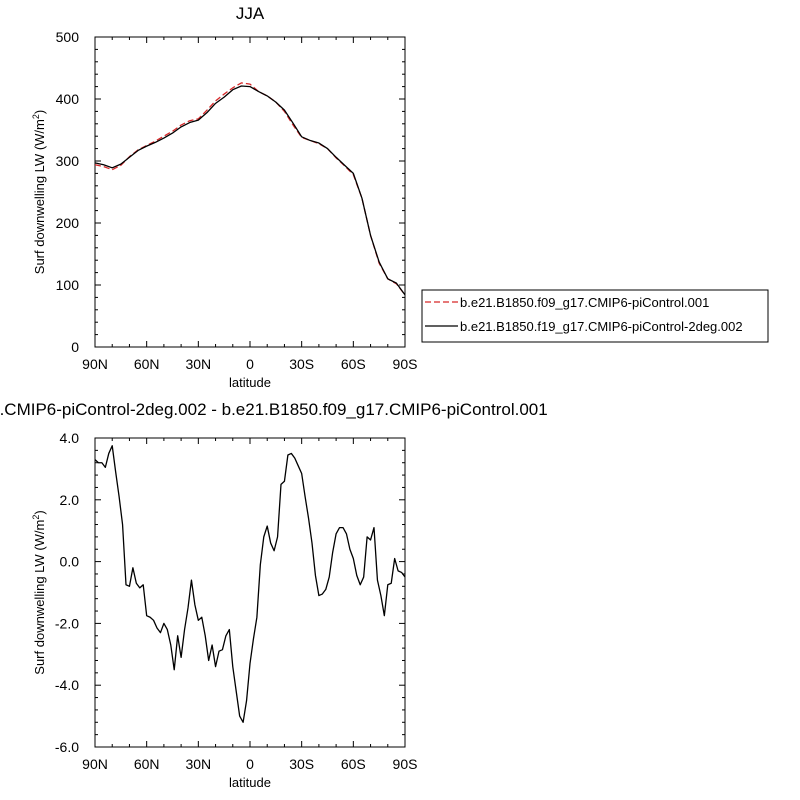  I want to click on y-tick-label: 300, so click(68, 161).